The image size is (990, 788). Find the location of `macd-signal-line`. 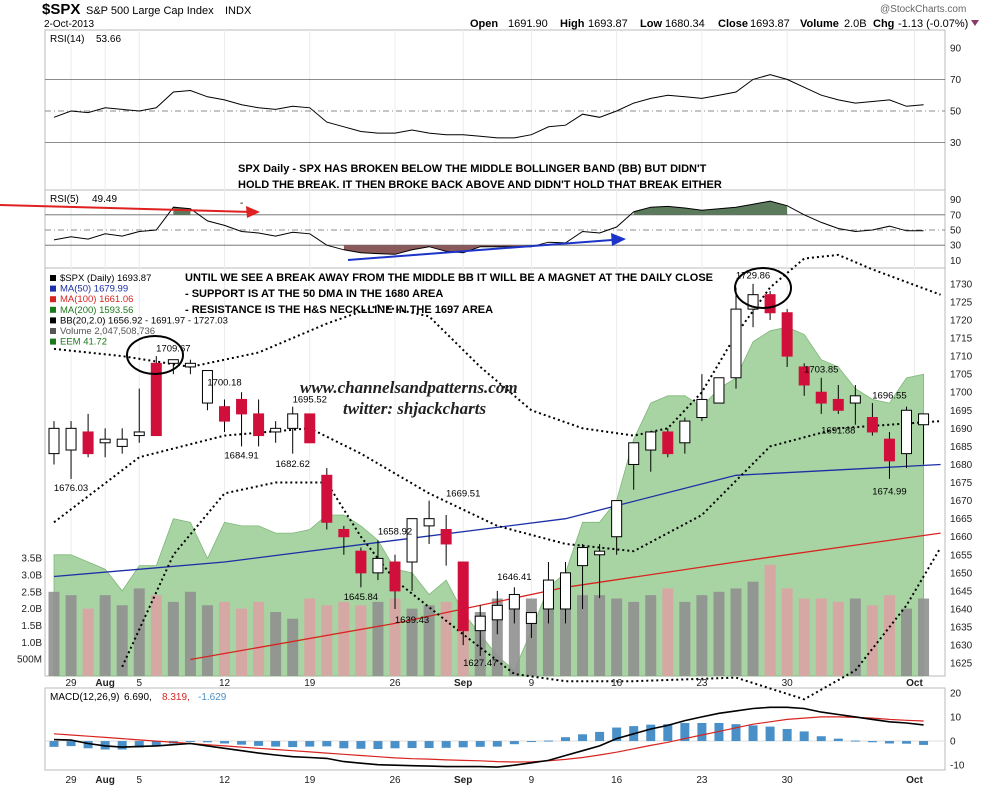

macd-signal-line is located at coordinates (488, 739).